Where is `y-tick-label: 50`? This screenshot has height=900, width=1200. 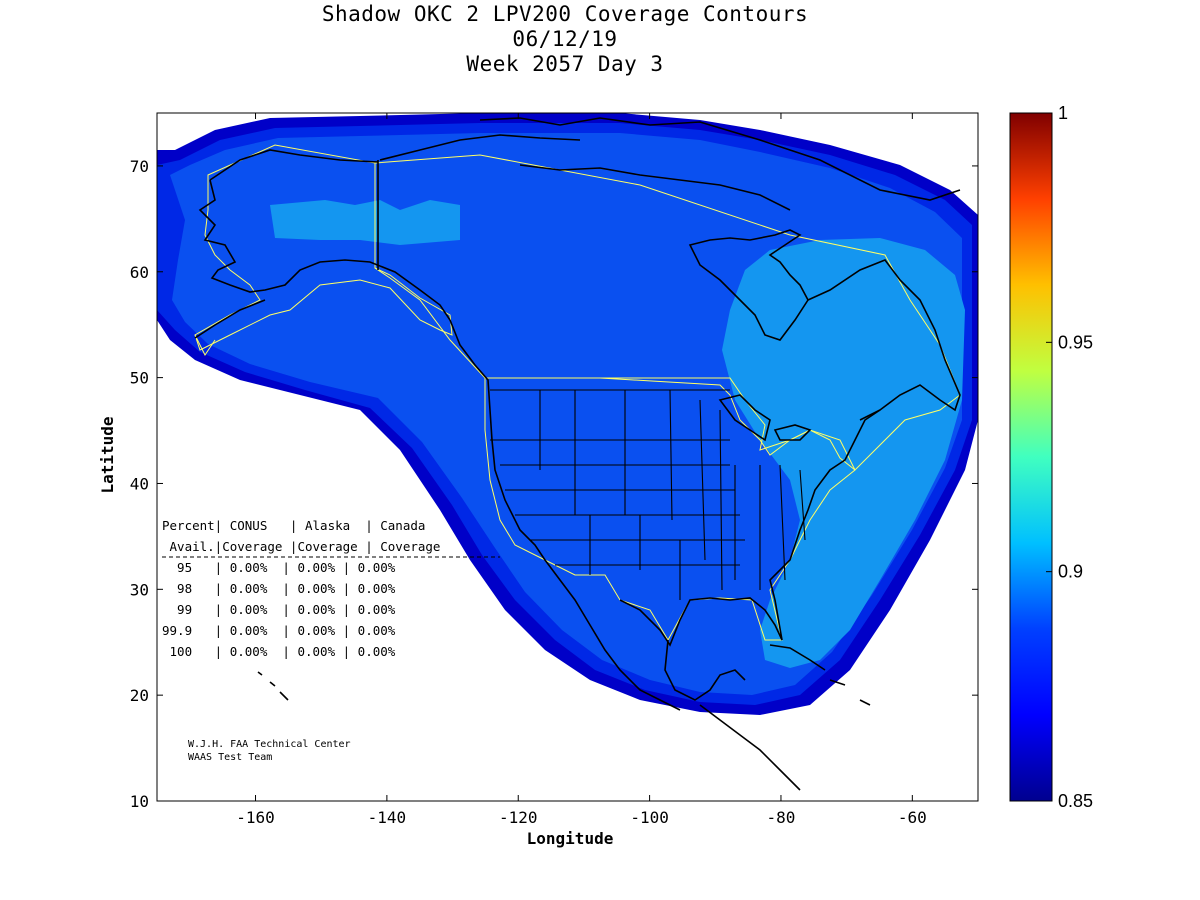 y-tick-label: 50 is located at coordinates (139, 378).